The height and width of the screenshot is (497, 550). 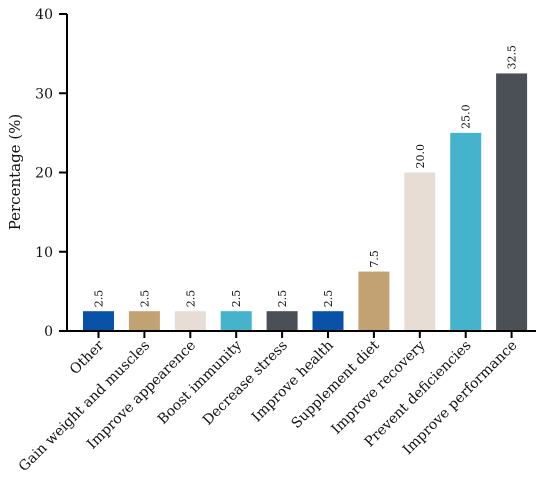 I want to click on data-label: 32.5, so click(x=512, y=57).